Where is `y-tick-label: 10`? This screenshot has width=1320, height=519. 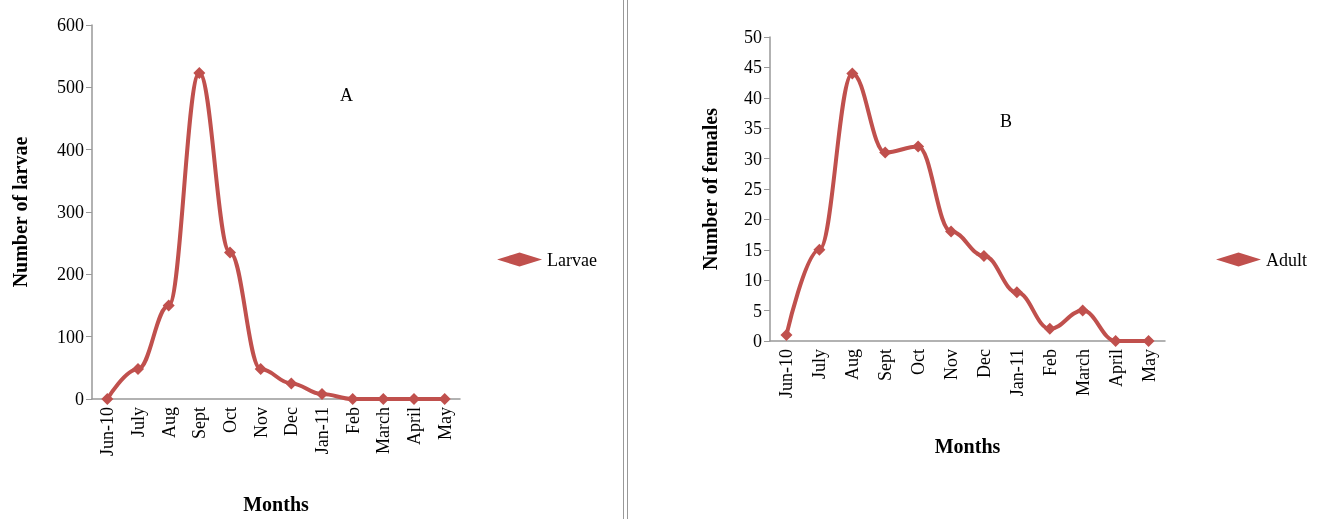 y-tick-label: 10 is located at coordinates (753, 280).